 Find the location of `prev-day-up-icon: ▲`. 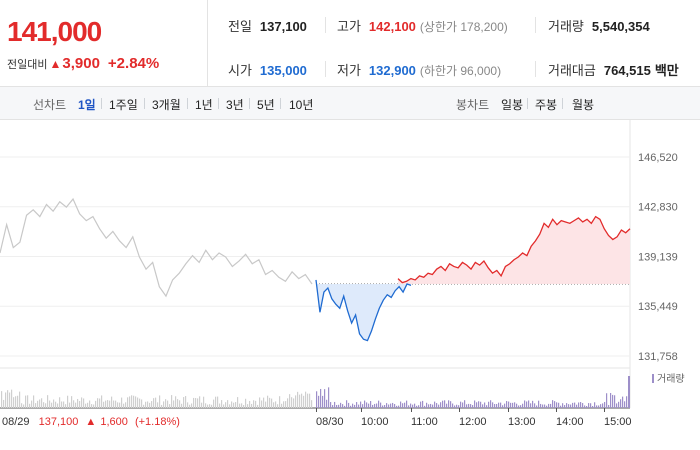

prev-day-up-icon: ▲ is located at coordinates (90, 422).